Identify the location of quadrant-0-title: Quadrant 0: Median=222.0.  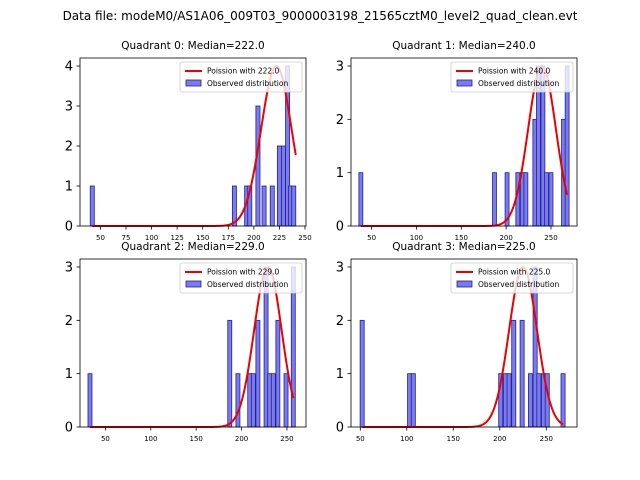
(192, 46).